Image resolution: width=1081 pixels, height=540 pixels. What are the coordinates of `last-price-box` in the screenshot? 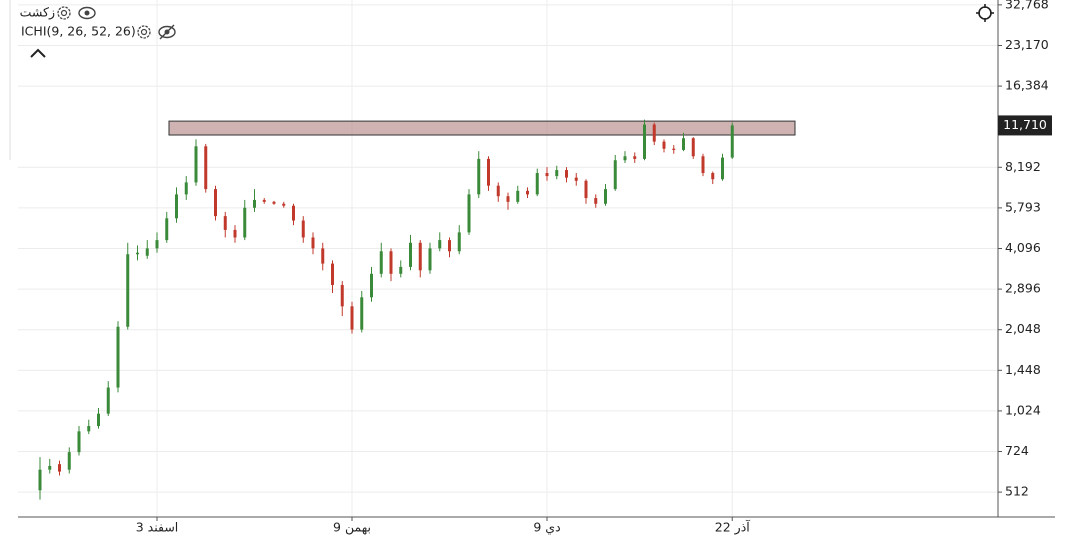 It's located at (1025, 125).